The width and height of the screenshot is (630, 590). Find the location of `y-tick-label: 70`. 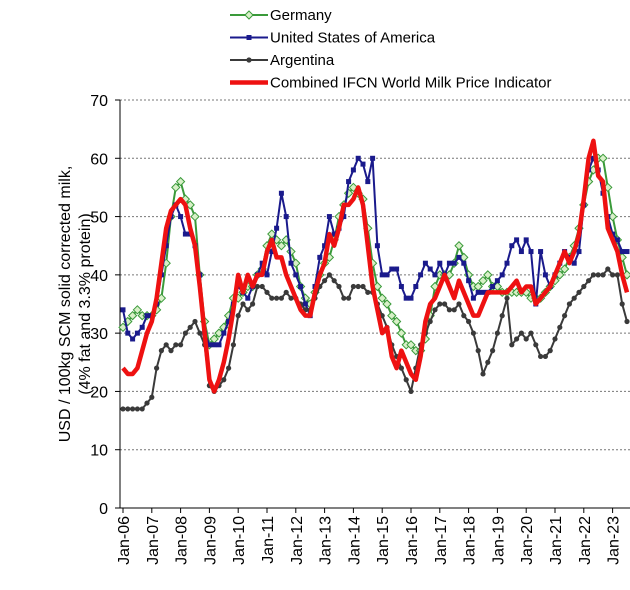

y-tick-label: 70 is located at coordinates (99, 101).